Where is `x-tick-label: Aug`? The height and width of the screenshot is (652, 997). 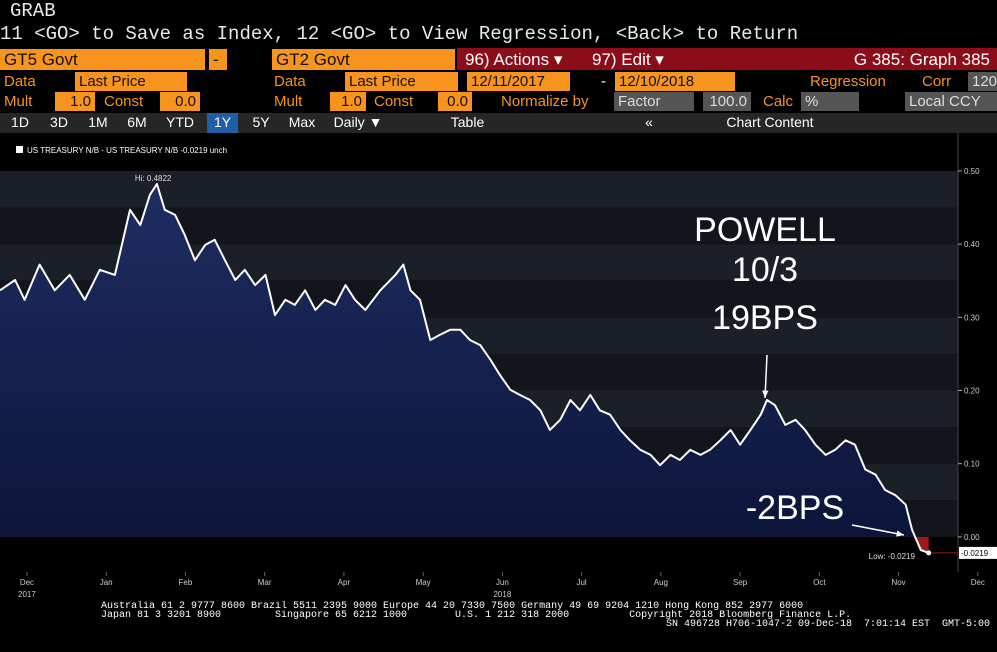
x-tick-label: Aug is located at coordinates (661, 582).